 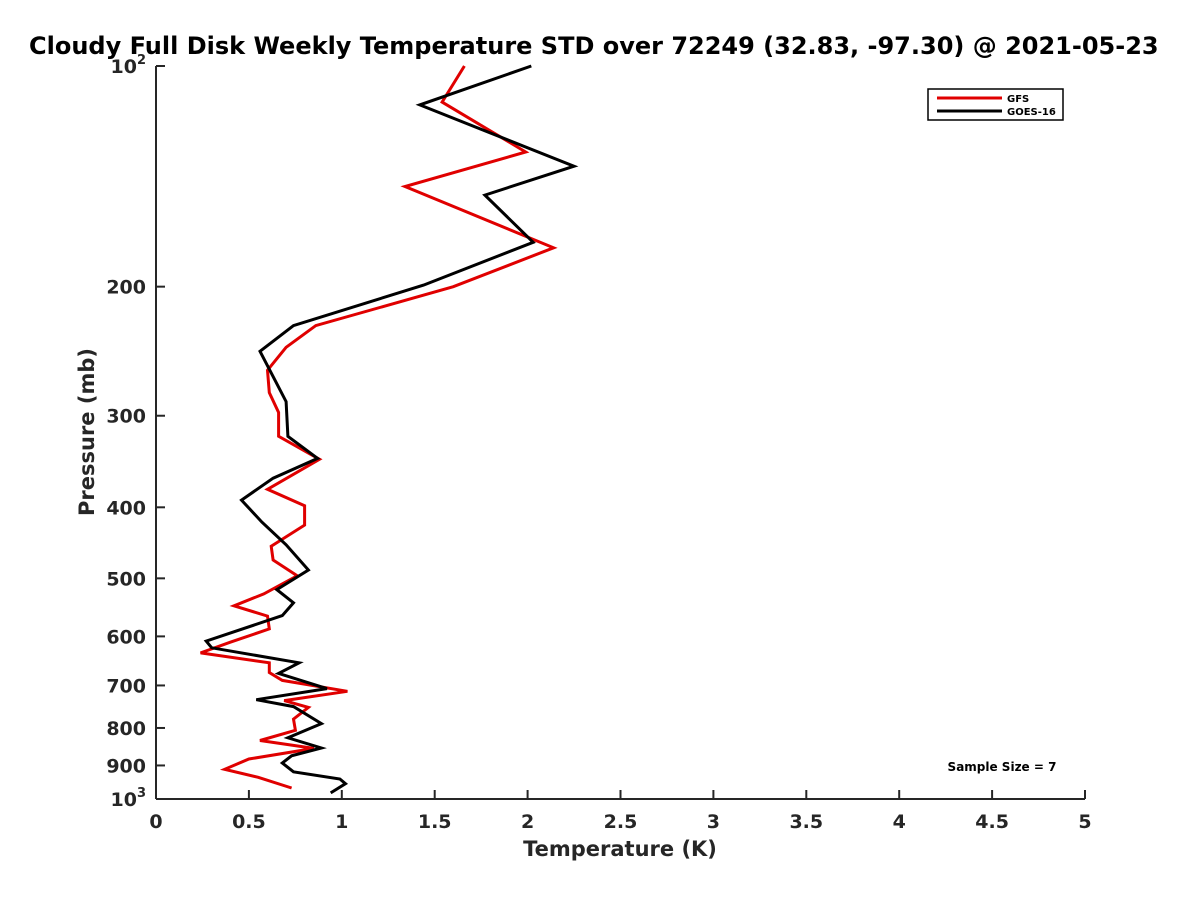 I want to click on x-tick-label: 0.5, so click(x=249, y=822).